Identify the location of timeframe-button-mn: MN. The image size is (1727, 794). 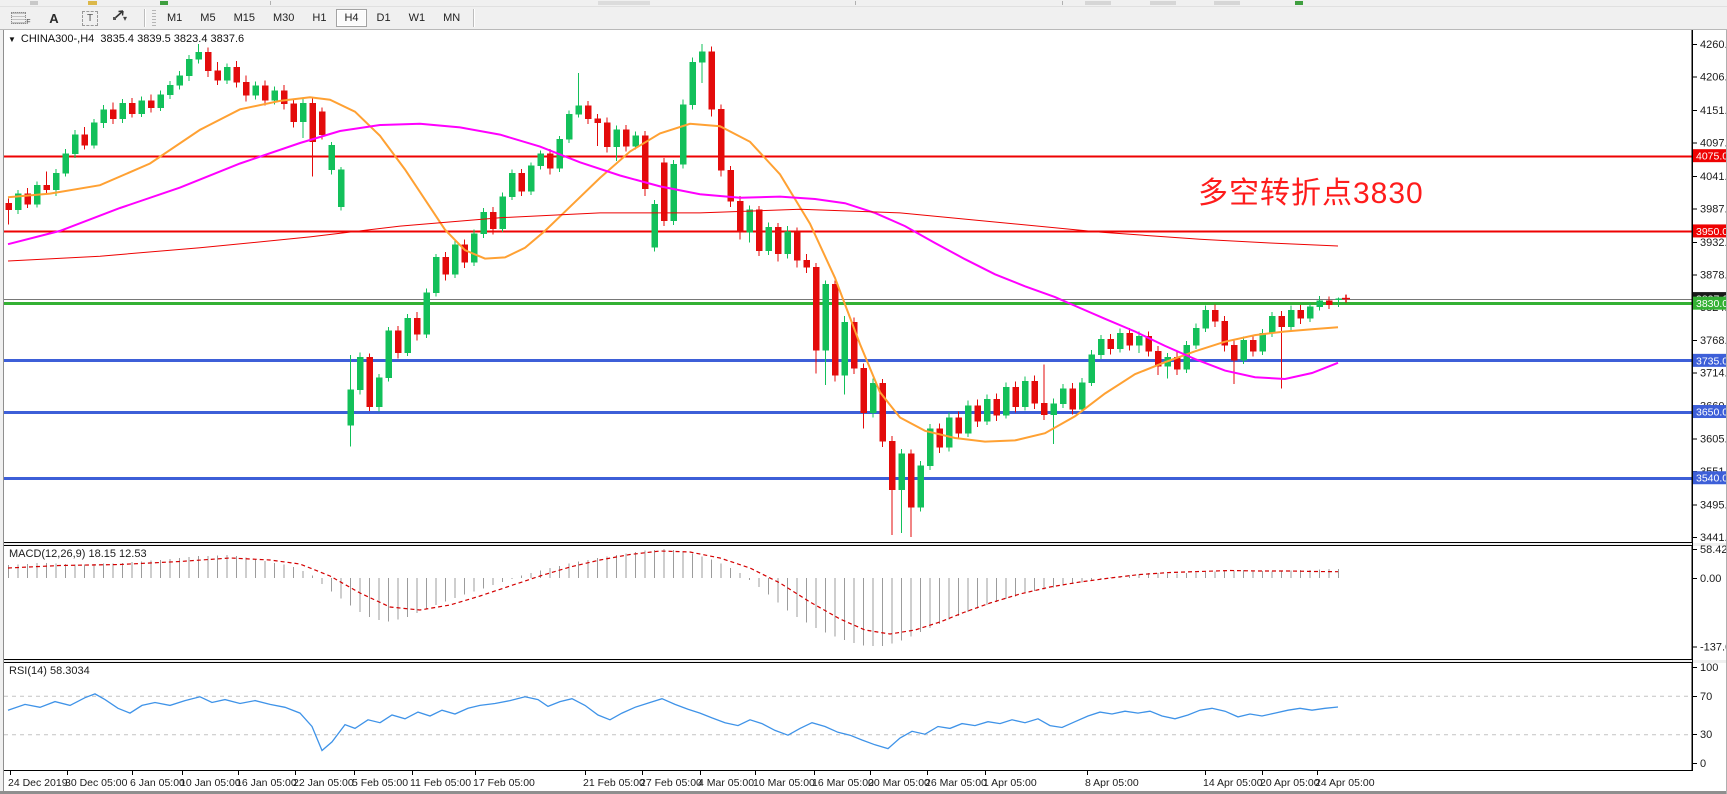
(452, 18).